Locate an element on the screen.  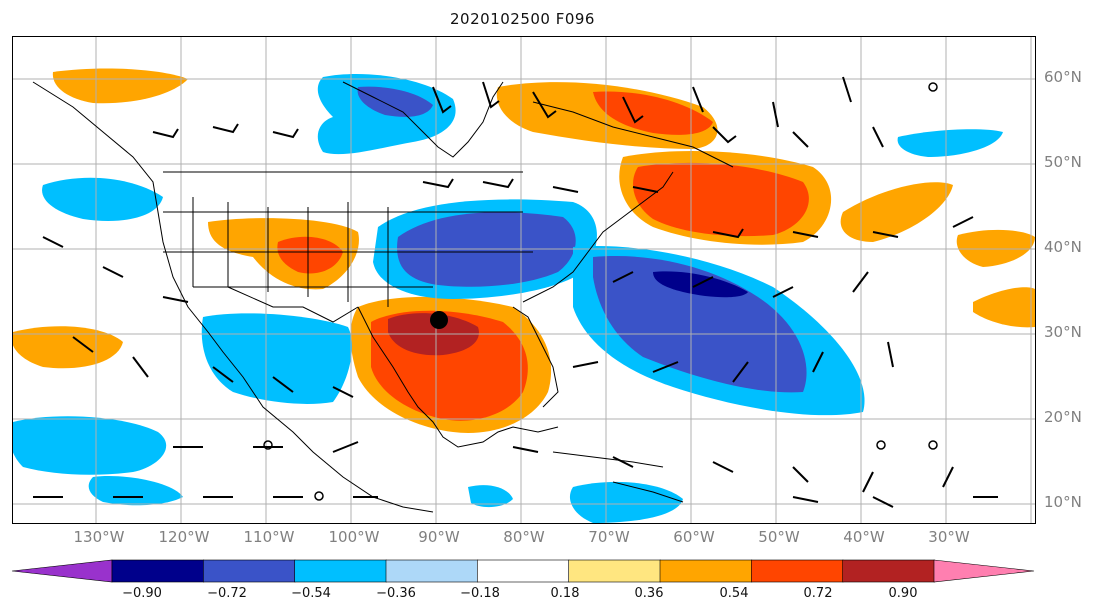
lat-label-20n: 20°N is located at coordinates (1063, 417).